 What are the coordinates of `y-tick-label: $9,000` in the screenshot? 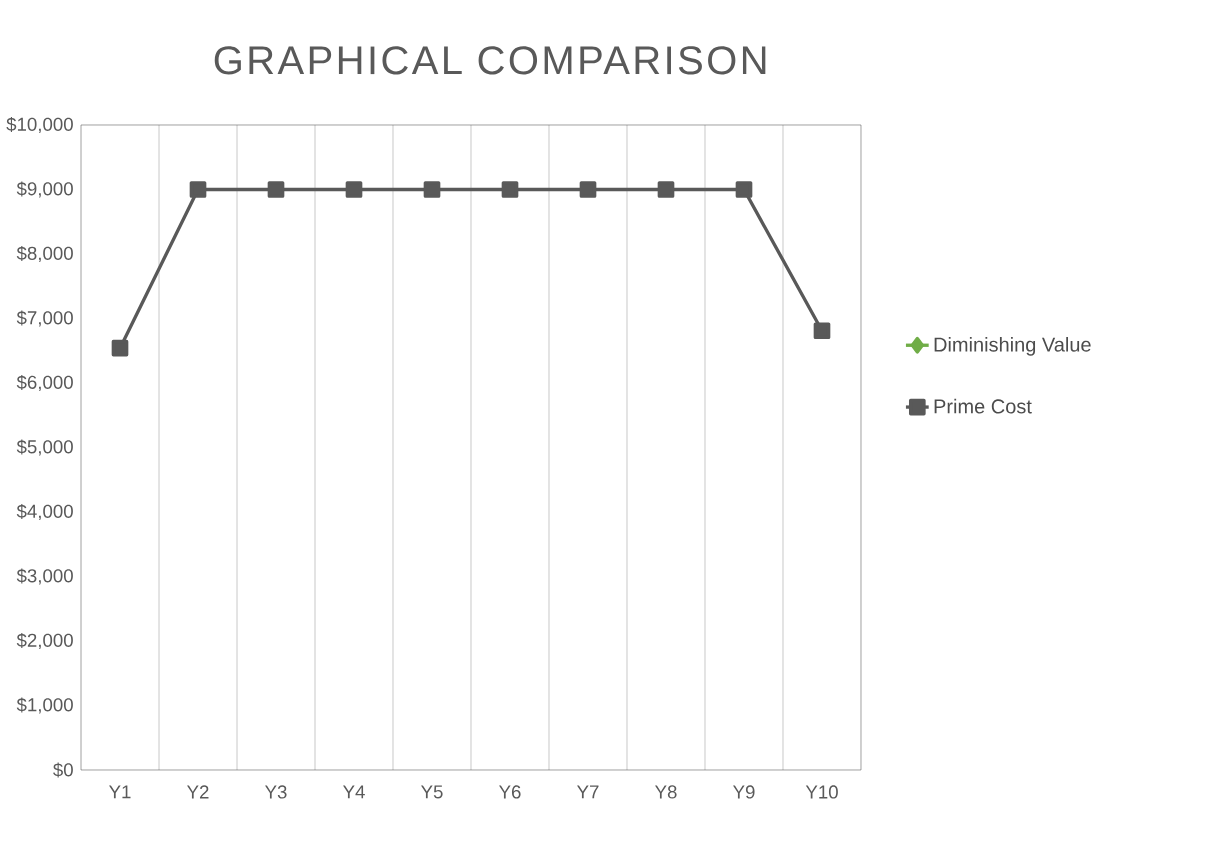 It's located at (44, 189).